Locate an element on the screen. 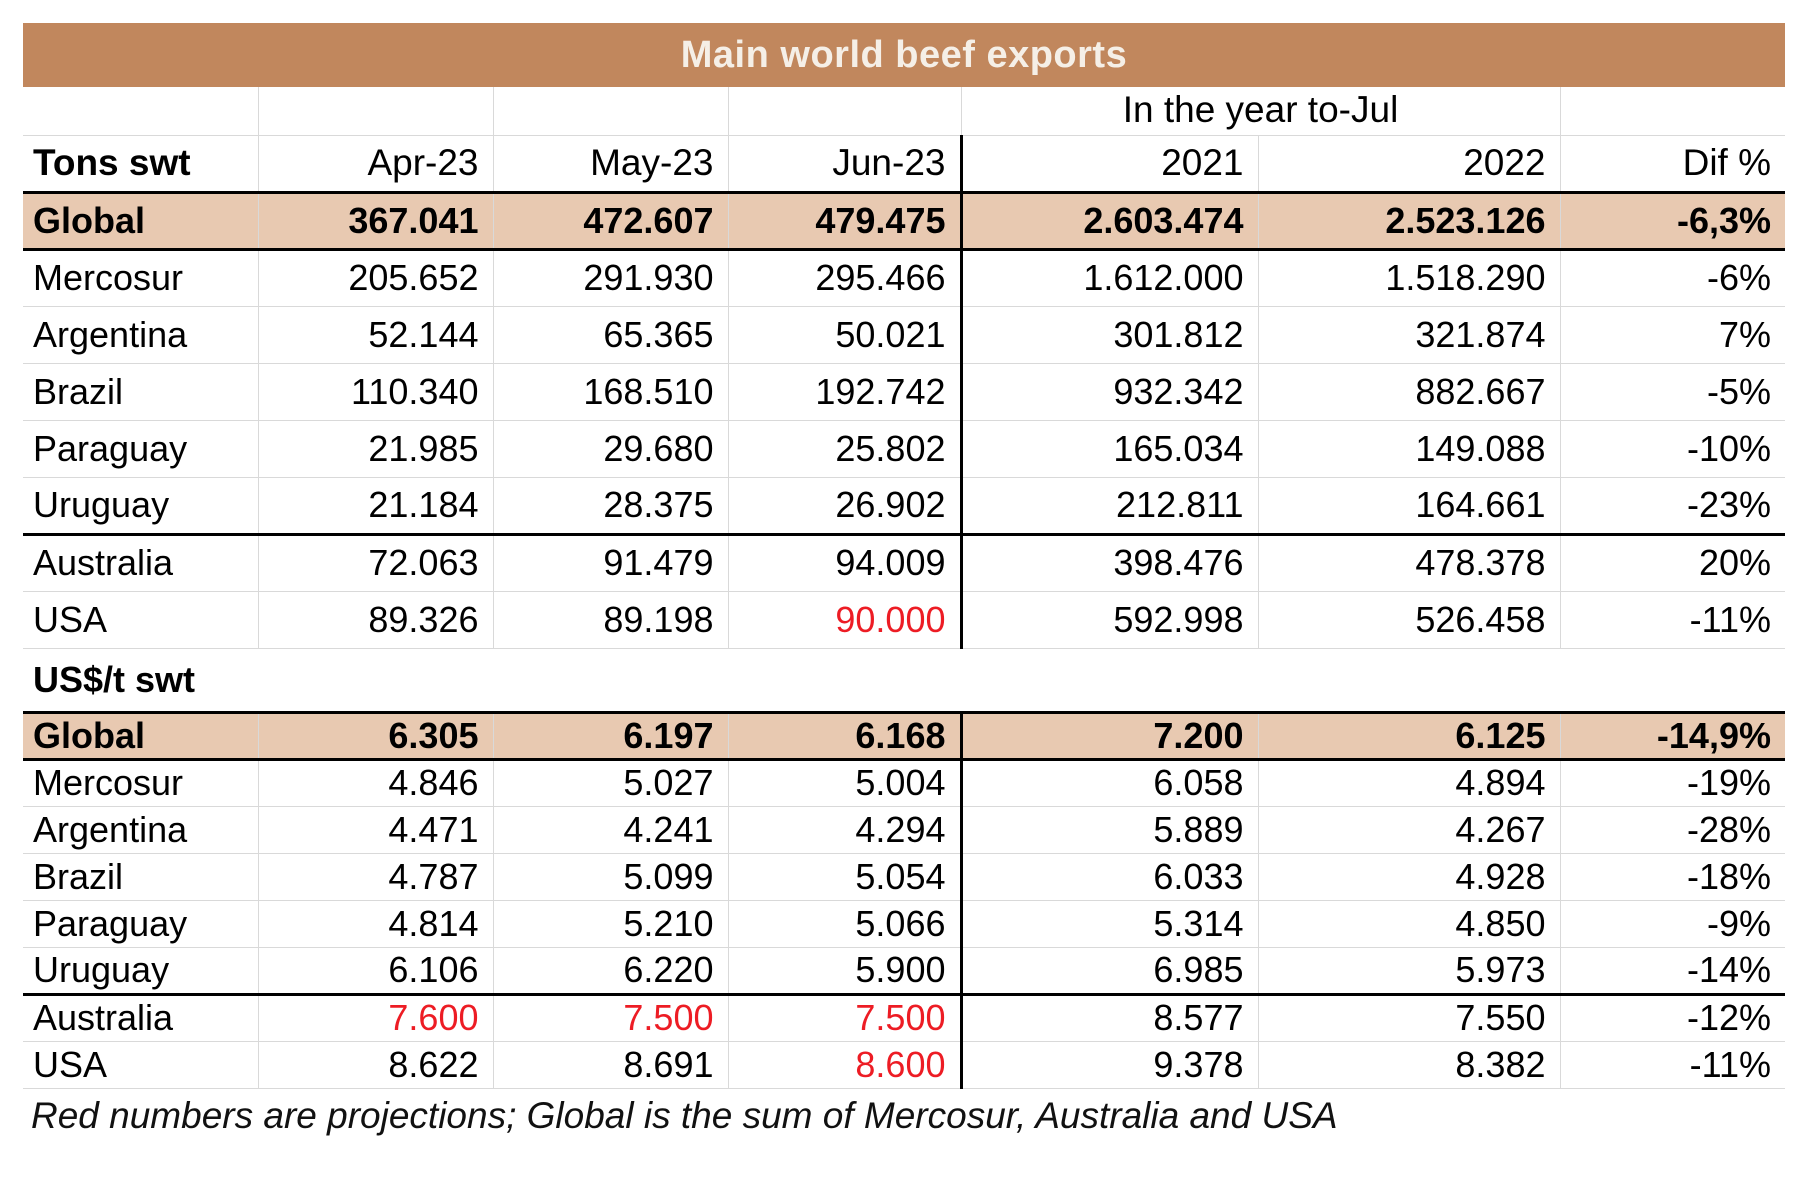 This screenshot has width=1808, height=1180. value-cell: 291.930 is located at coordinates (610, 278).